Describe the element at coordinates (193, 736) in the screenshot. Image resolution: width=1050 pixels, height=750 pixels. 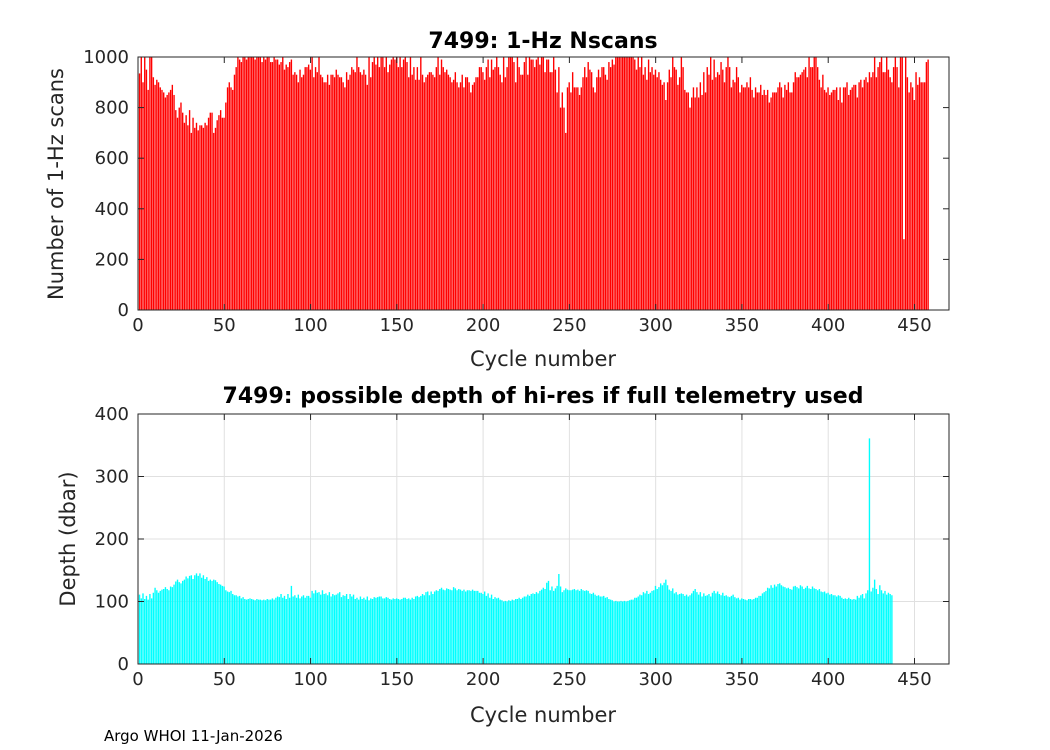
I see `footer-credit: Argo WHOI 11-Jan-2026` at that location.